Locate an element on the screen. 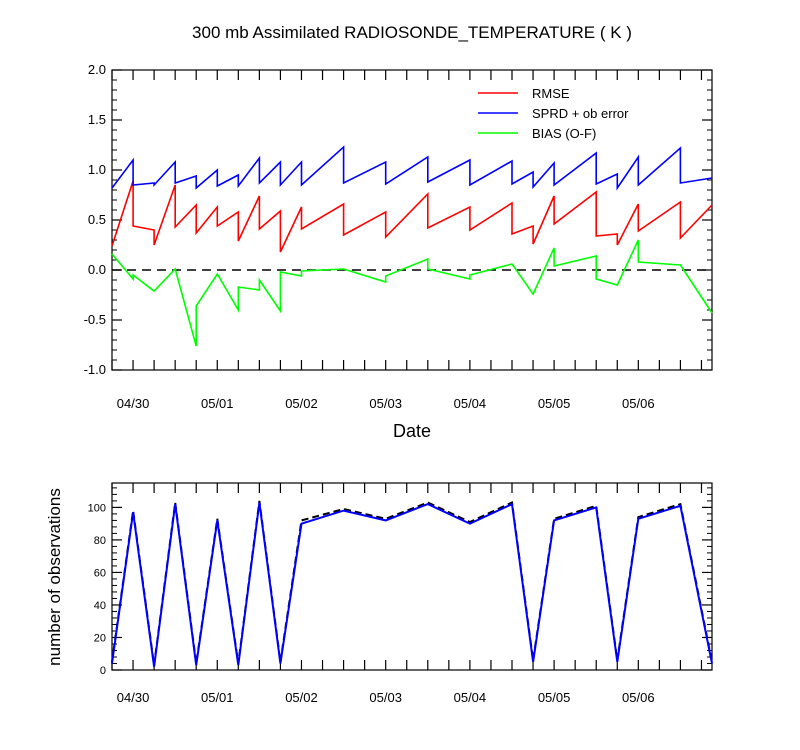 This screenshot has height=750, width=800. y-tick-label: 0 is located at coordinates (103, 671).